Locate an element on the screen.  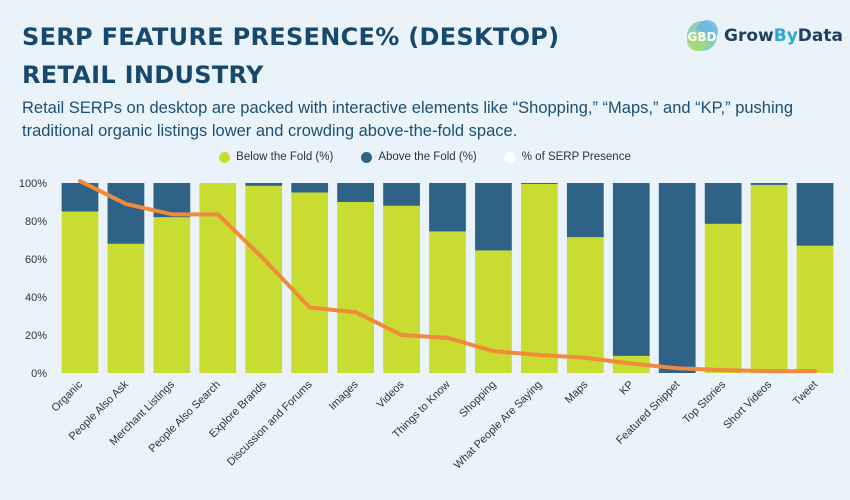
y-tick-label: 0% is located at coordinates (39, 374).